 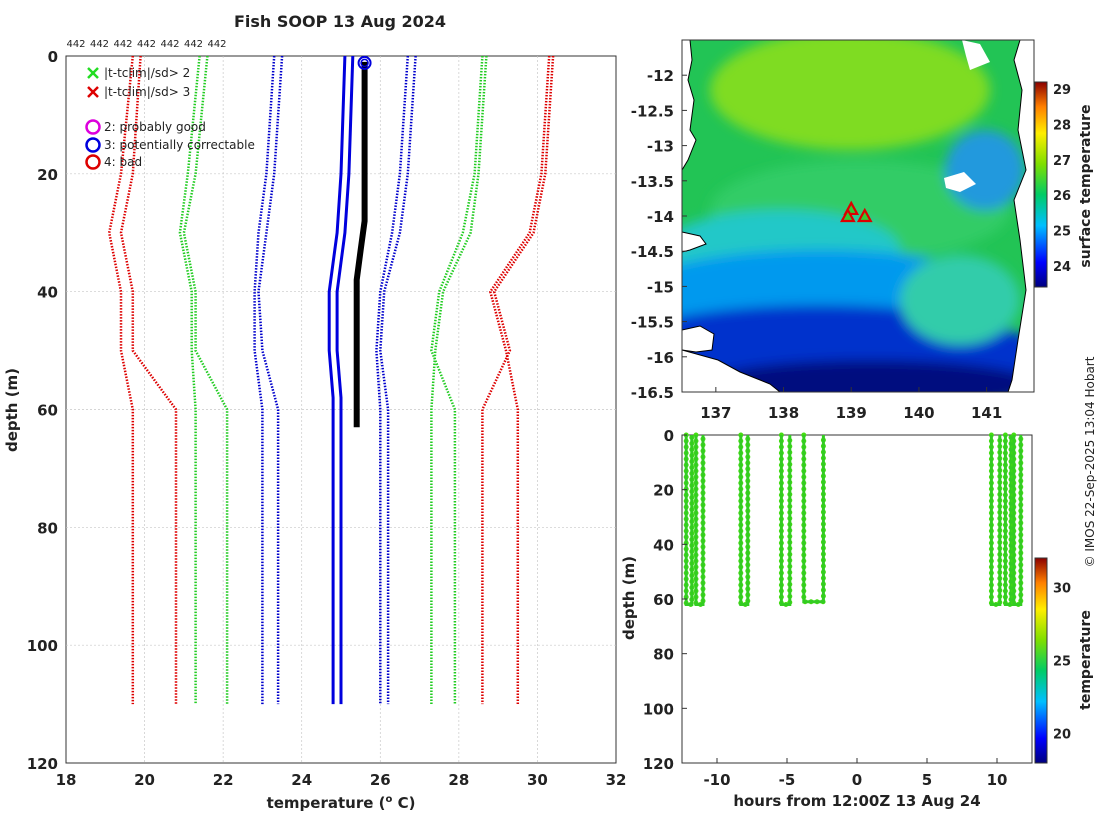 What do you see at coordinates (147, 92) in the screenshot?
I see `legend-label: |t-tclim|/sd> 3` at bounding box center [147, 92].